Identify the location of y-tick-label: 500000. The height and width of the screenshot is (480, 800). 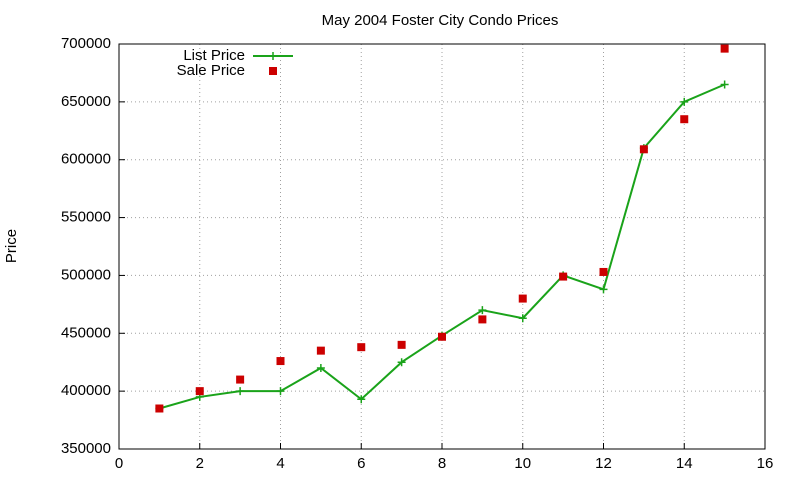
(86, 274).